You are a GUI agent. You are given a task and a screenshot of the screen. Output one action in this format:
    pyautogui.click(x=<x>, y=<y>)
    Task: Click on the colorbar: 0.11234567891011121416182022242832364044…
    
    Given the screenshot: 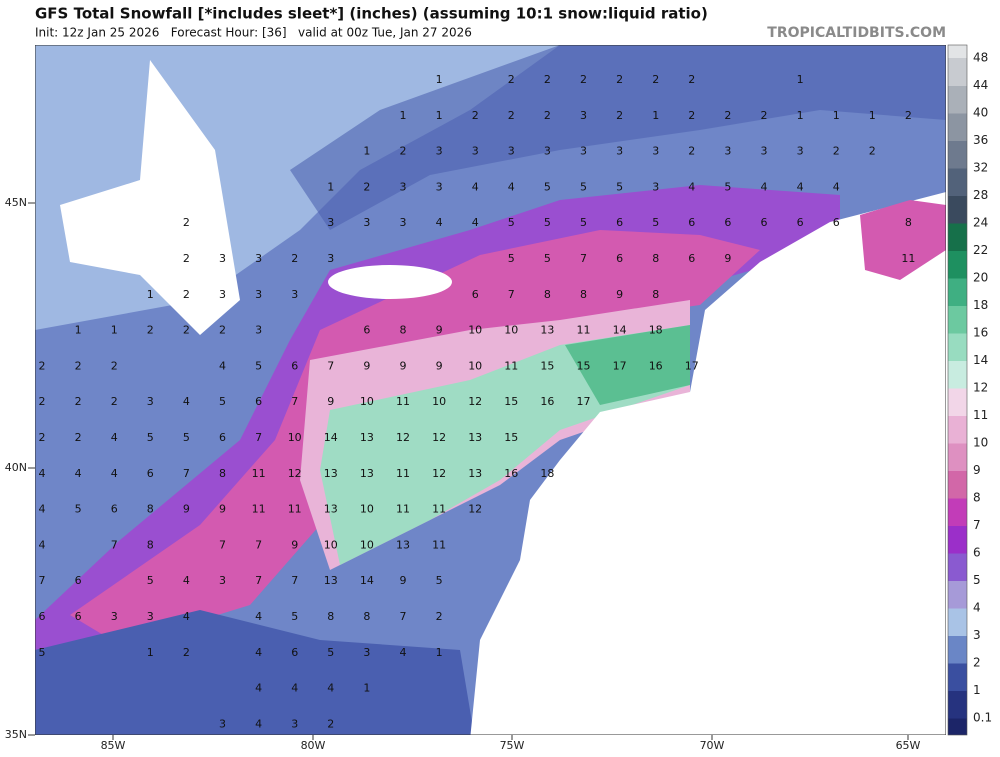 What is the action you would take?
    pyautogui.click(x=969, y=390)
    